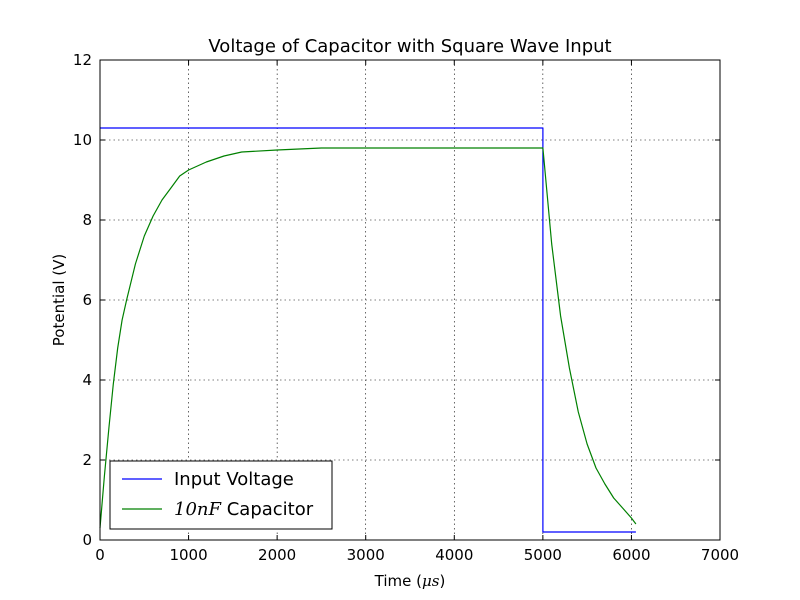 The height and width of the screenshot is (600, 800). I want to click on x-tick-label: 1000, so click(188, 555).